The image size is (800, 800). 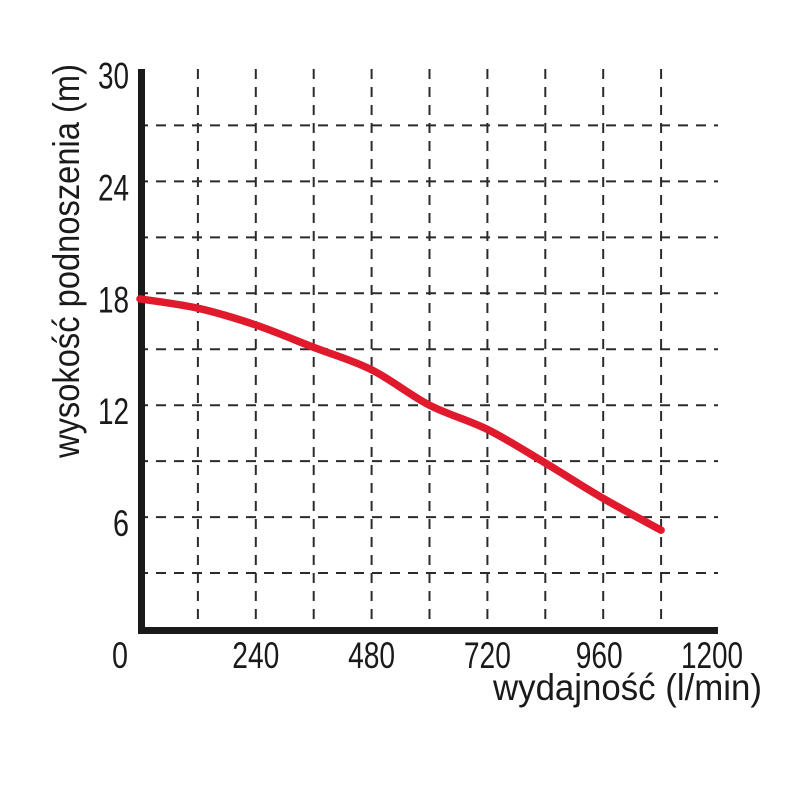 I want to click on x-tick-label-720: 720, so click(x=487, y=655).